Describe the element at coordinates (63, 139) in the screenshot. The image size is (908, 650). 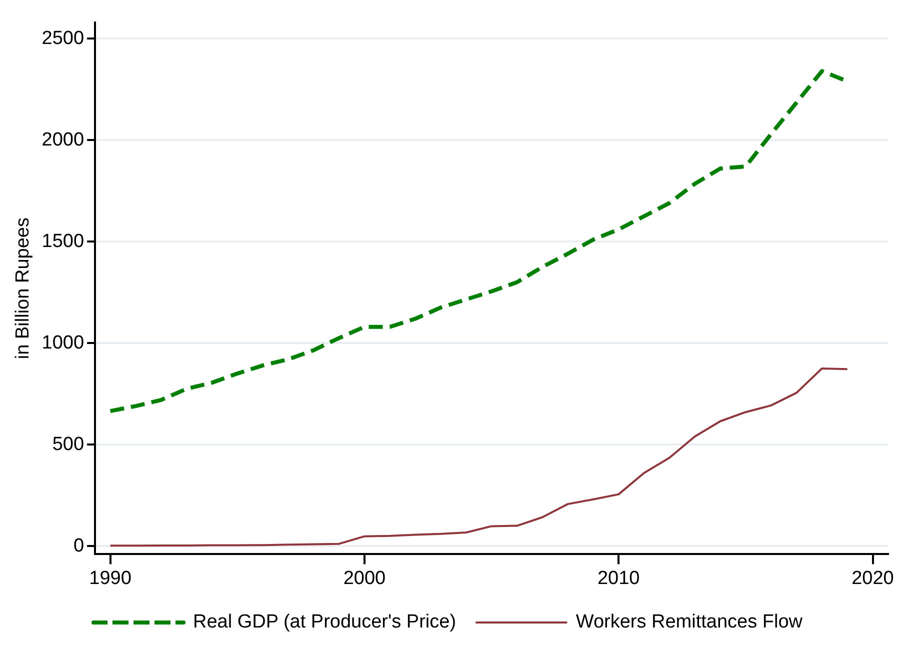
I see `y-tick-label: 2000` at that location.